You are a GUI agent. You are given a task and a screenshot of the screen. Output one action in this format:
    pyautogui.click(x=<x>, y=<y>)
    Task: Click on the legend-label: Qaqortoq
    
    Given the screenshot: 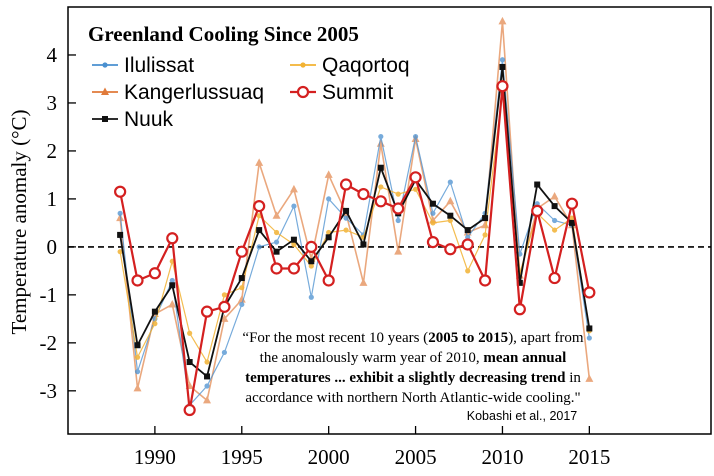 What is the action you would take?
    pyautogui.click(x=366, y=65)
    